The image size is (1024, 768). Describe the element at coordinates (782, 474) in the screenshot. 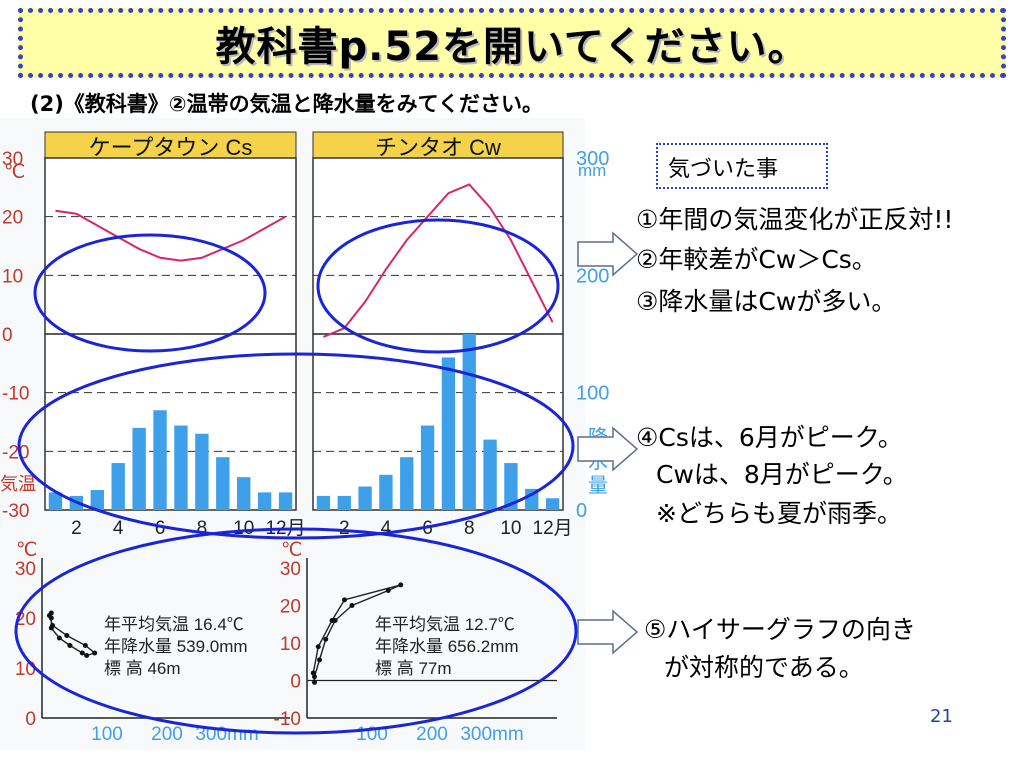

I see `note-5: Cwは、8月がピーク。` at that location.